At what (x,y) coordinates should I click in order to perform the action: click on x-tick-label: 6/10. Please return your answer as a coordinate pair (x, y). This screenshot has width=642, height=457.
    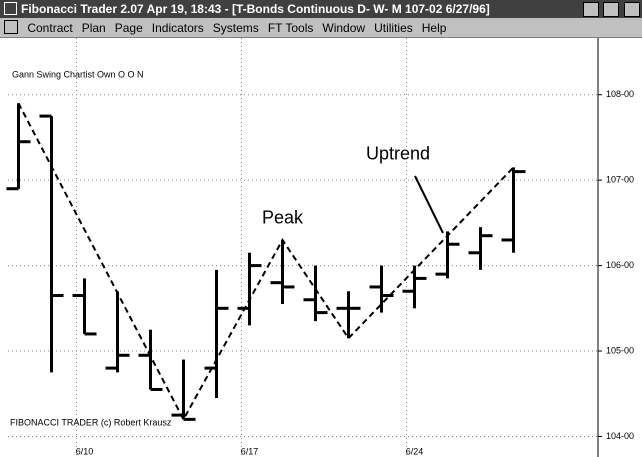
    Looking at the image, I should click on (85, 451).